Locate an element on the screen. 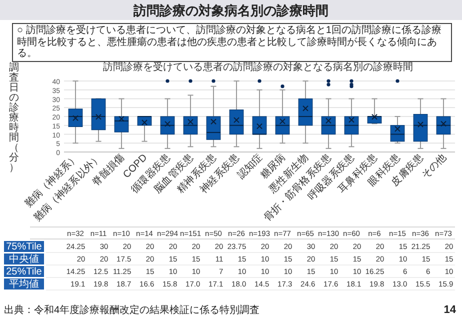 Image resolution: width=462 pixels, height=320 pixels. page-number: 14 is located at coordinates (450, 310).